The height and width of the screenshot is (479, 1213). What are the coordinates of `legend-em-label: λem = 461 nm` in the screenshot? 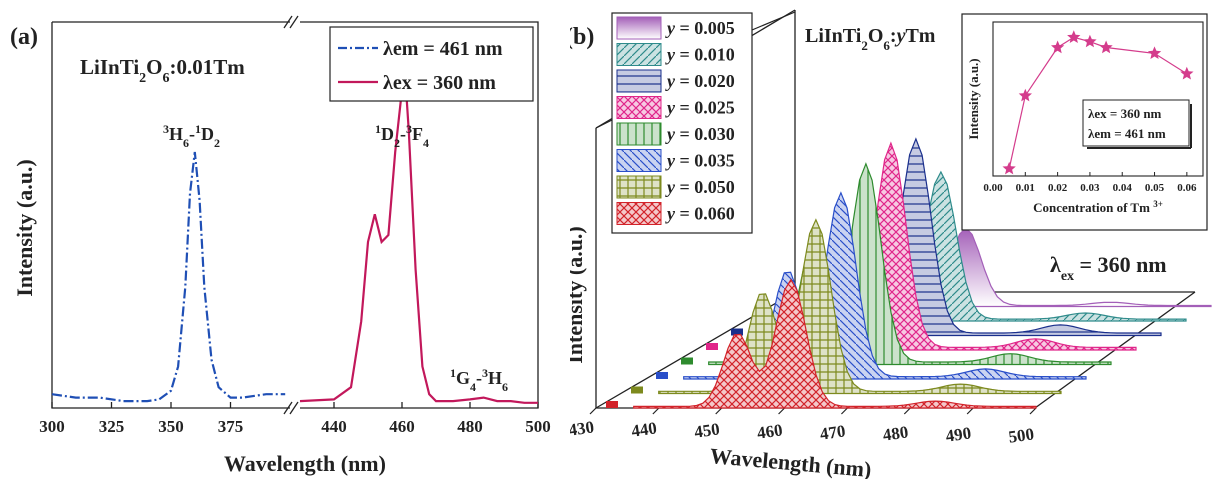 It's located at (443, 49).